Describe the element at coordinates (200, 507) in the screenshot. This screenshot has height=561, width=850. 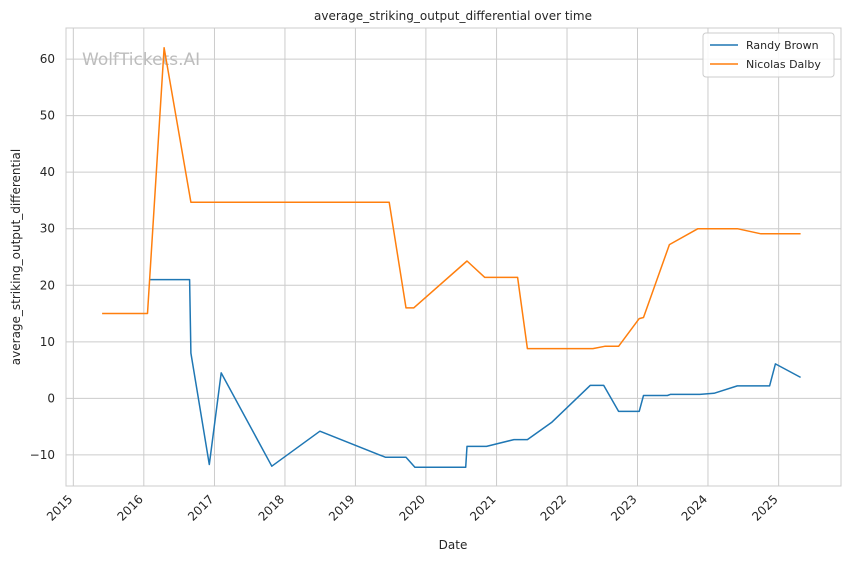
I see `x-tick-label: 2017` at that location.